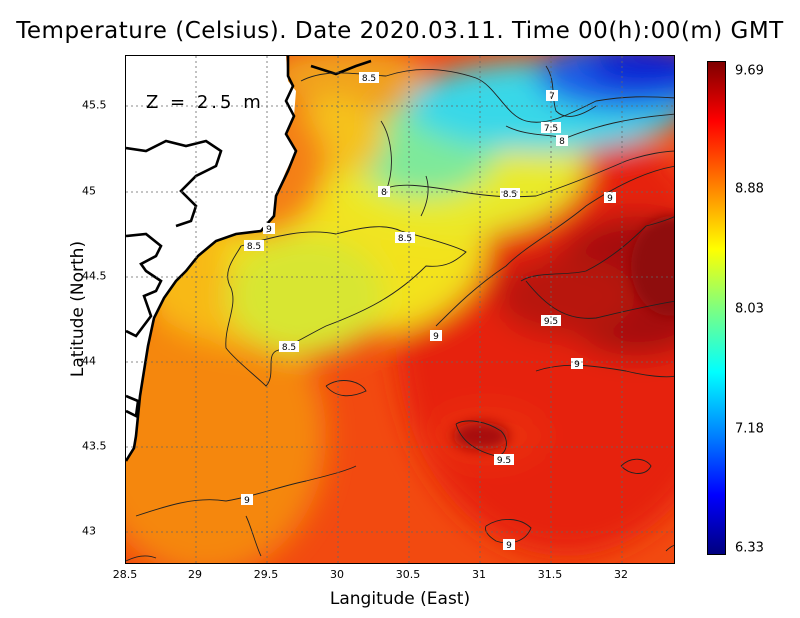 The height and width of the screenshot is (618, 800). Describe the element at coordinates (89, 361) in the screenshot. I see `y-tick: 44` at that location.